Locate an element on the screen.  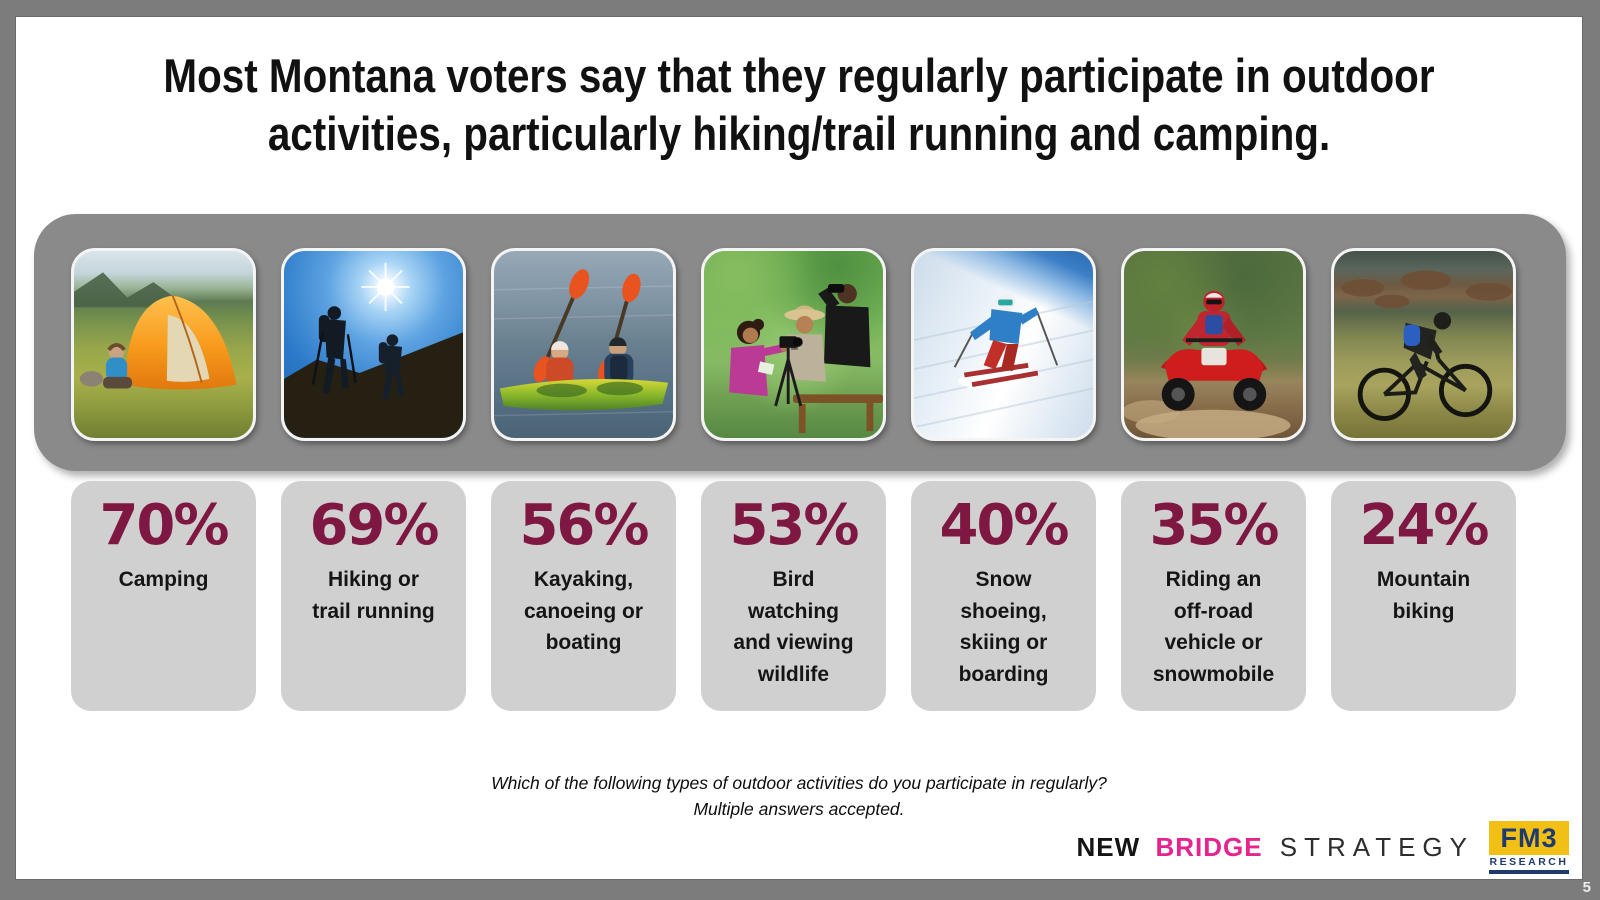
stat-card-camping: 70% Camping is located at coordinates (163, 596).